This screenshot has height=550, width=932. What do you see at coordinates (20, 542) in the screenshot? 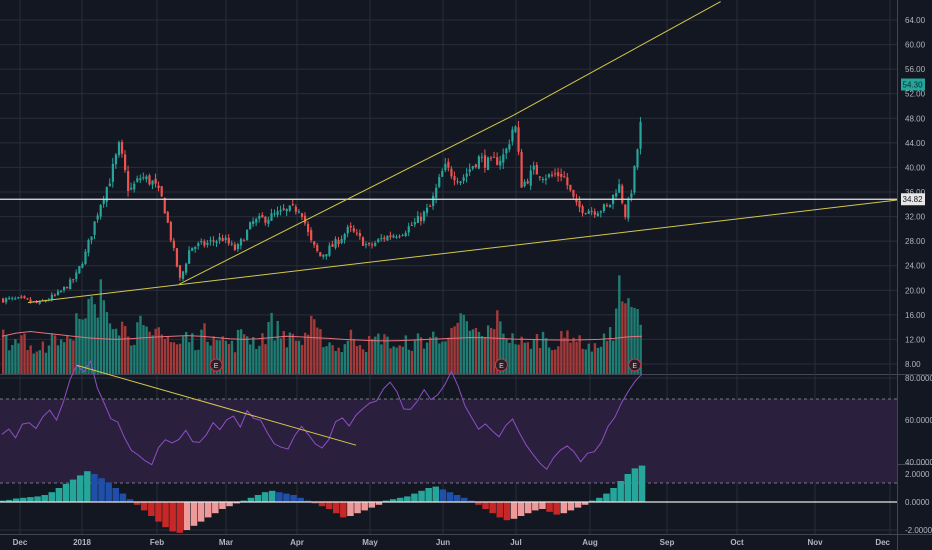
I see `time-axis-label: Dec` at bounding box center [20, 542].